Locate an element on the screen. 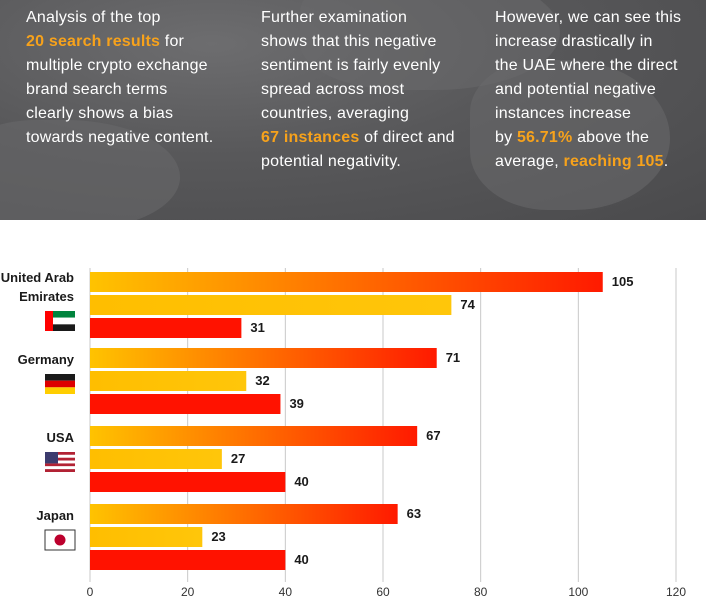 The width and height of the screenshot is (706, 611). data-label: 23 is located at coordinates (218, 536).